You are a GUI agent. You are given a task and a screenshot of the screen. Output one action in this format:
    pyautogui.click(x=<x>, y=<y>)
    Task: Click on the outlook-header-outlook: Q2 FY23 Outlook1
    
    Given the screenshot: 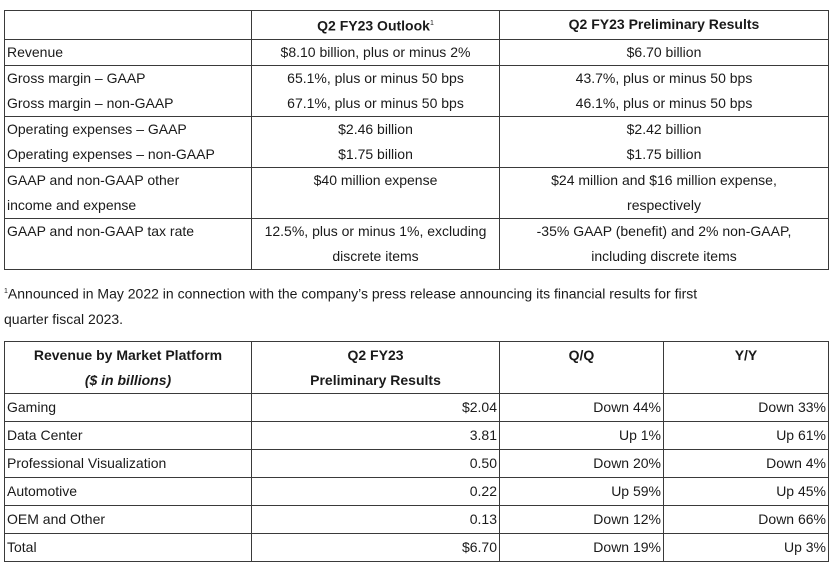 What is the action you would take?
    pyautogui.click(x=375, y=25)
    